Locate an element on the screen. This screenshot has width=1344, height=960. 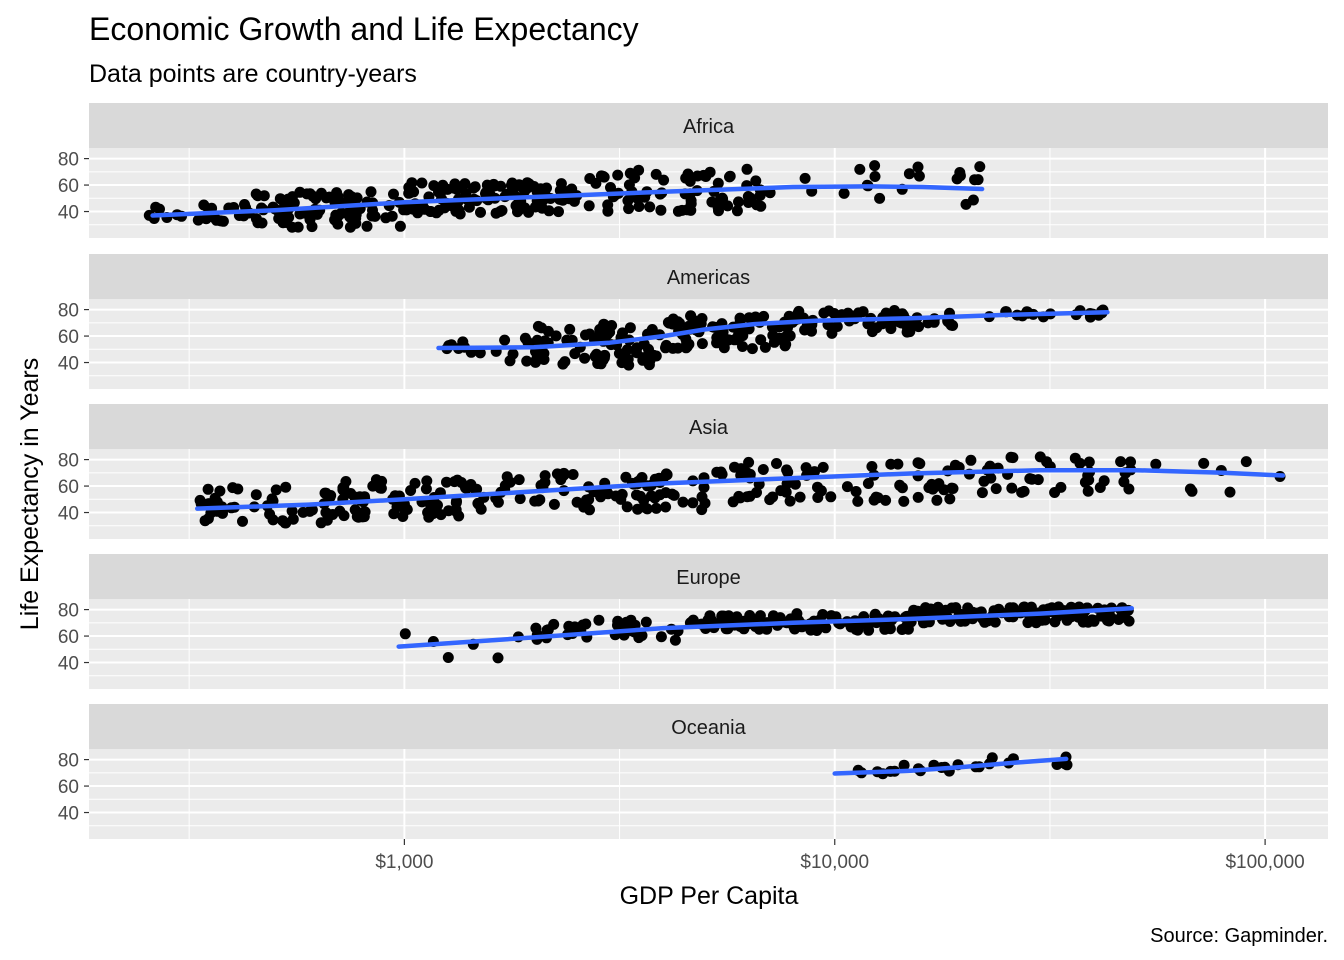
x-axis: $1,000 $10,000 $100,000 is located at coordinates (840, 856).